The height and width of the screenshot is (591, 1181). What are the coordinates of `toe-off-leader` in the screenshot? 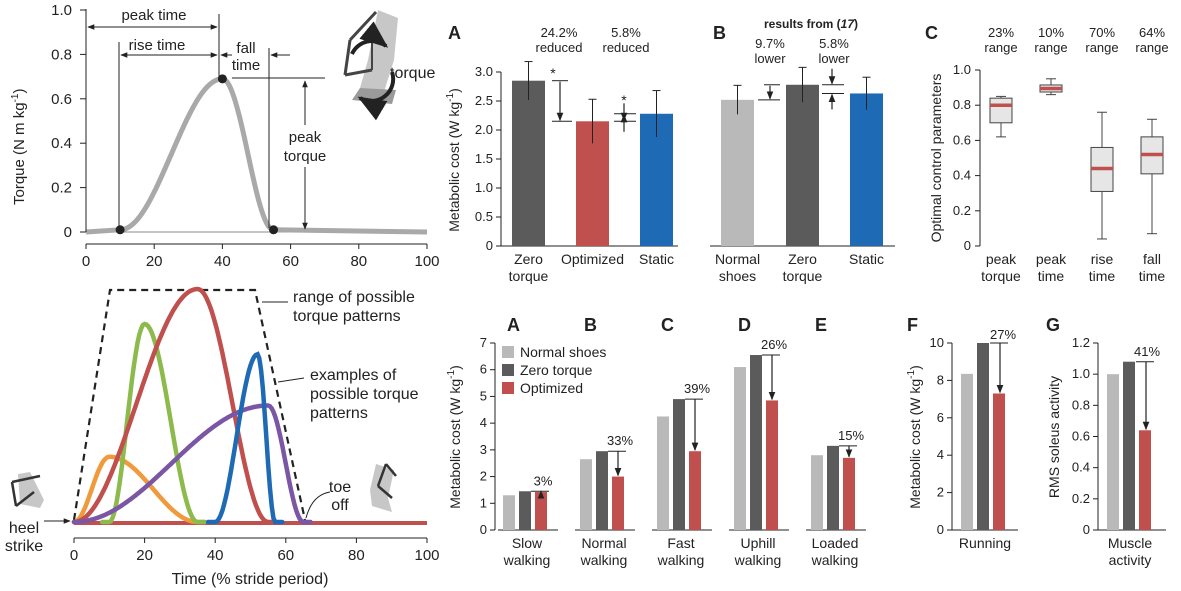 It's located at (318, 505).